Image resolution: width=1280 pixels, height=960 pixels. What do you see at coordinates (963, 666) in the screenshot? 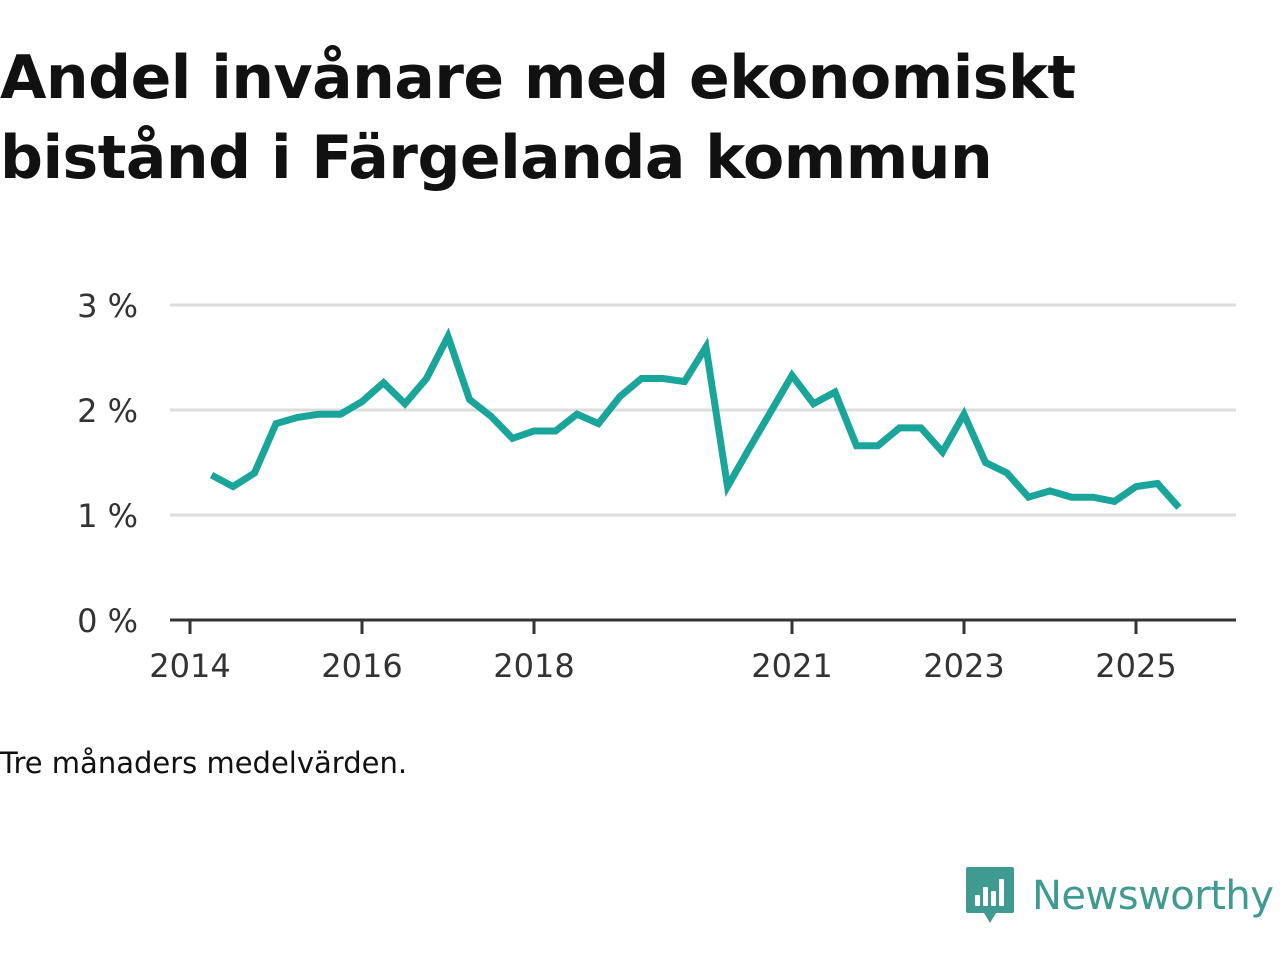
I see `x-tick-label: 2023` at bounding box center [963, 666].